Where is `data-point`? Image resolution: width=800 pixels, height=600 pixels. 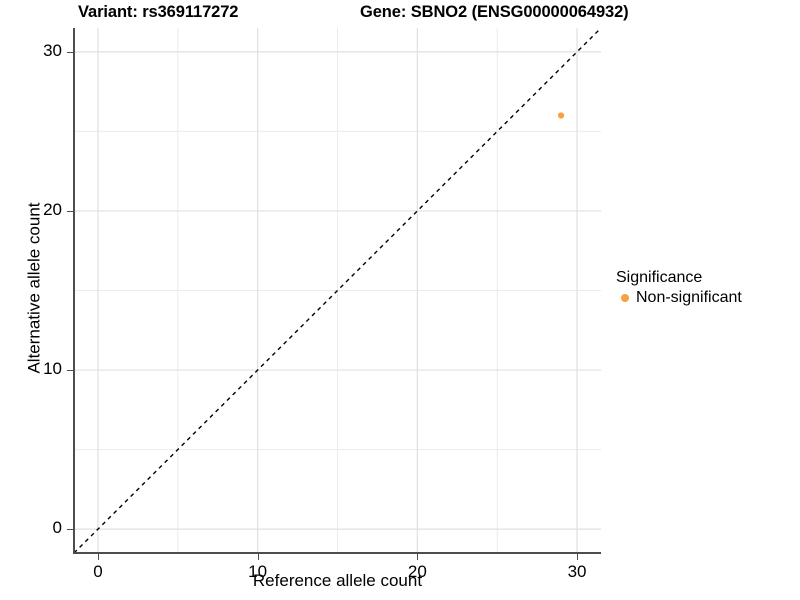 data-point is located at coordinates (561, 115).